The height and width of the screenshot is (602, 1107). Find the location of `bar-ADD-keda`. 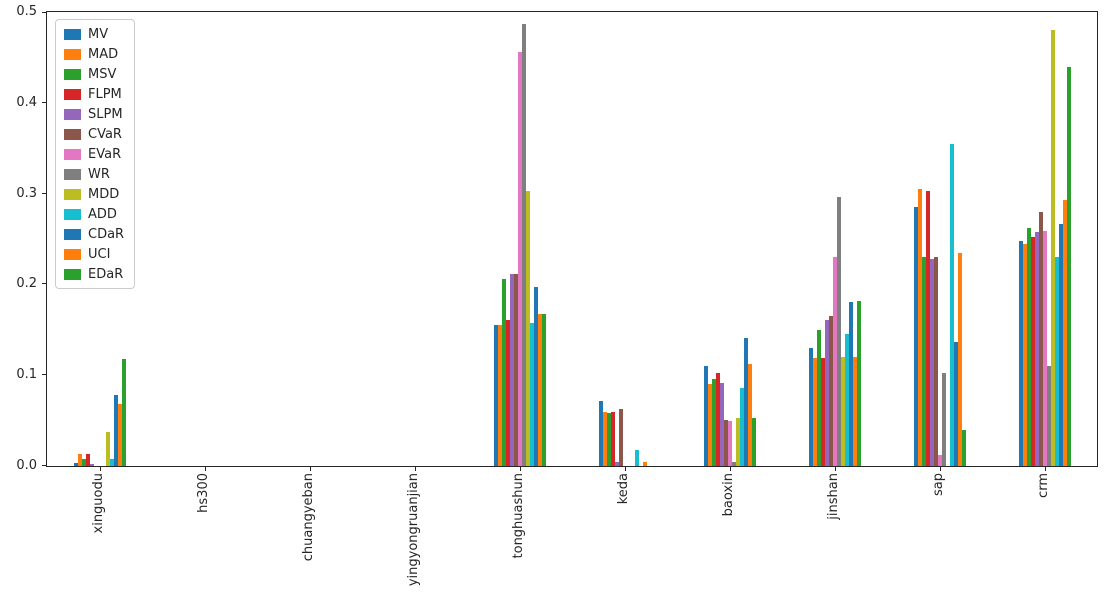

bar-ADD-keda is located at coordinates (636, 457).